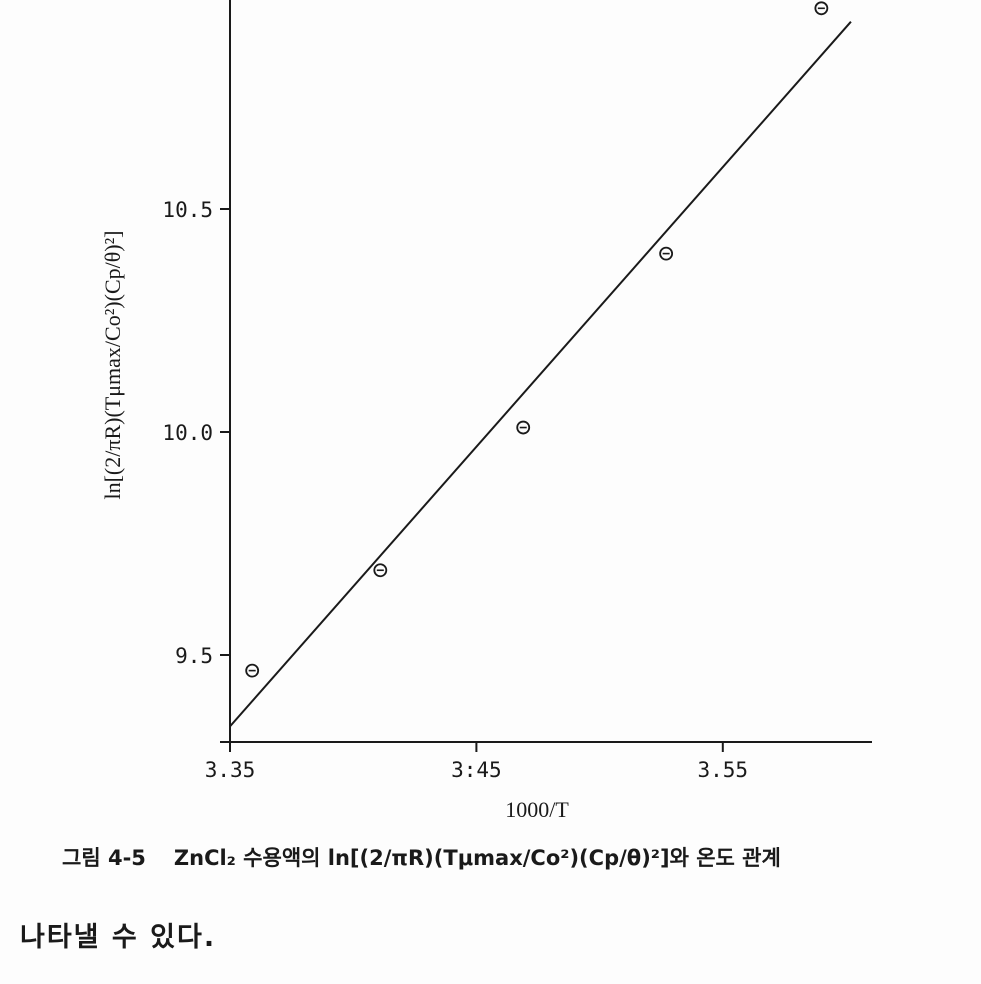 The image size is (981, 984). What do you see at coordinates (104, 858) in the screenshot?
I see `figure-number: 그림 4-5` at bounding box center [104, 858].